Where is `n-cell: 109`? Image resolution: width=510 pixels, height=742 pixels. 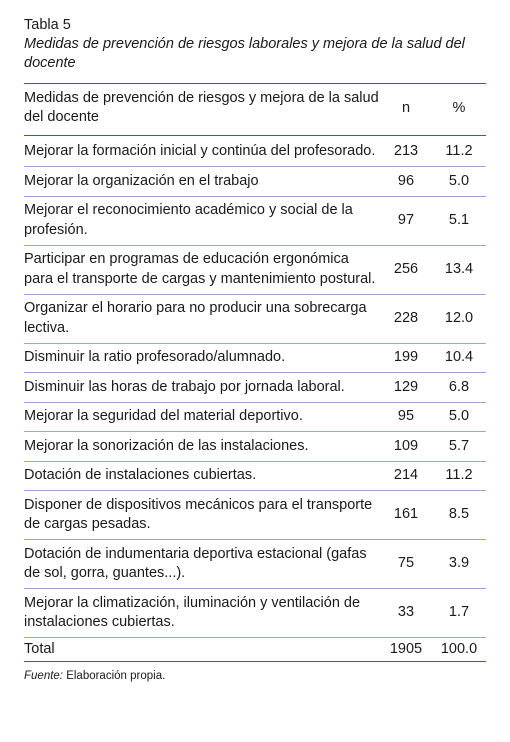
n-cell: 109 is located at coordinates (406, 446).